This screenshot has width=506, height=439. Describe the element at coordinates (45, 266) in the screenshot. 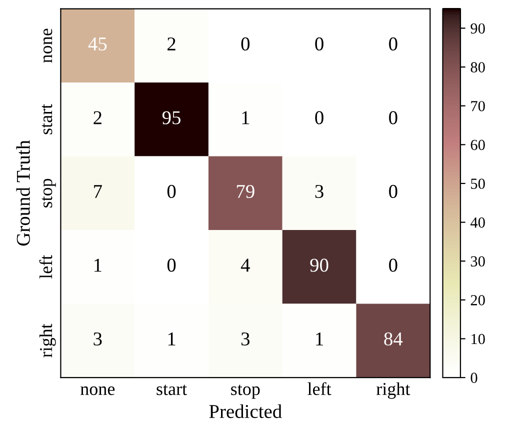

I see `y-tick-label: left` at that location.